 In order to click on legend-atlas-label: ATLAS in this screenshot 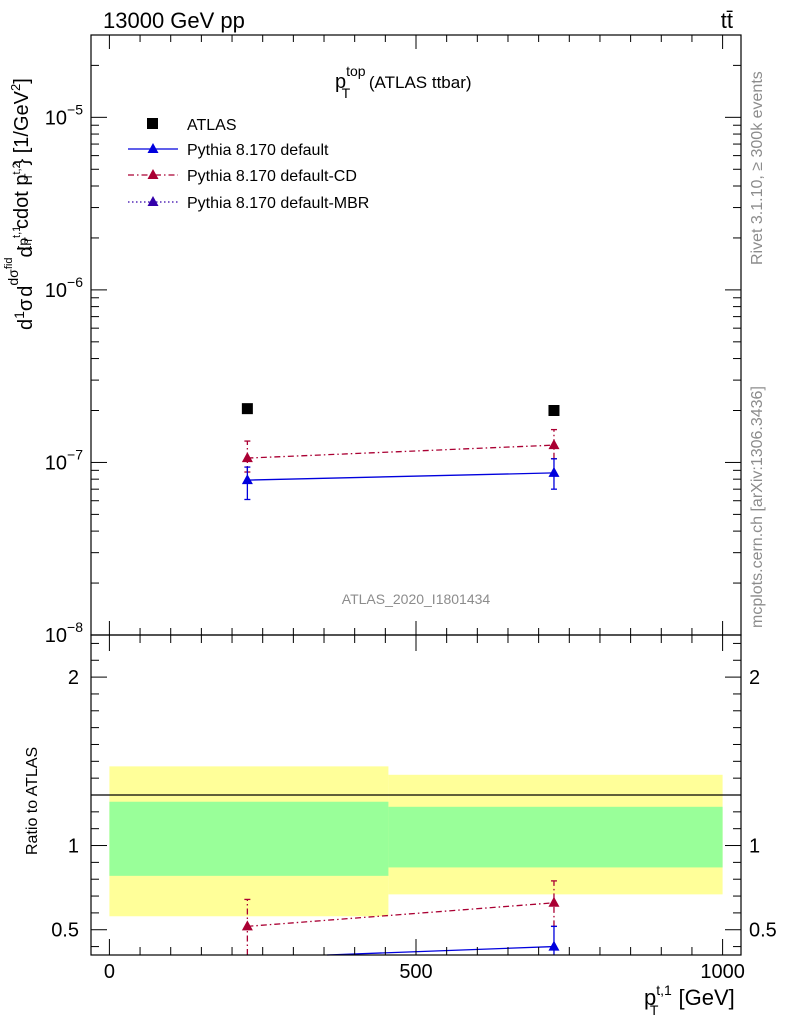, I will do `click(212, 125)`.